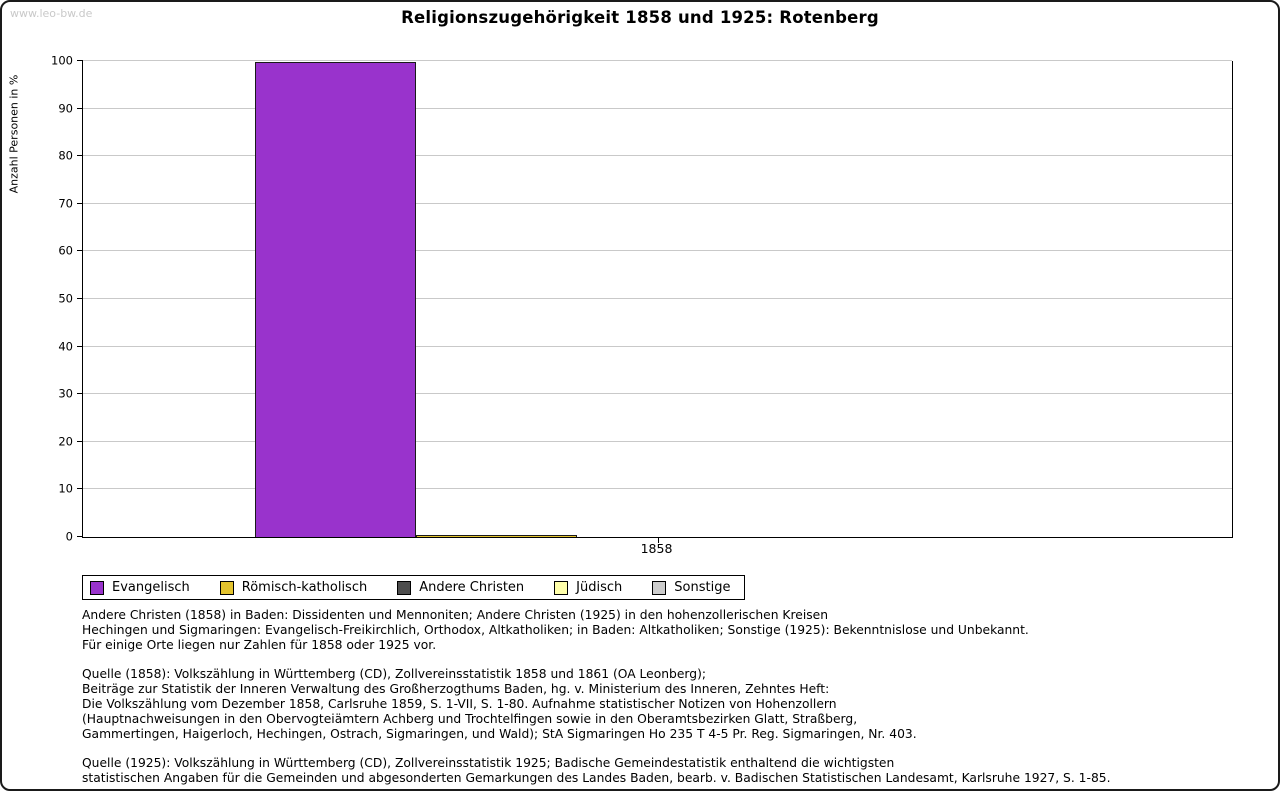 The width and height of the screenshot is (1280, 791). What do you see at coordinates (658, 540) in the screenshot?
I see `x-tick-mark` at bounding box center [658, 540].